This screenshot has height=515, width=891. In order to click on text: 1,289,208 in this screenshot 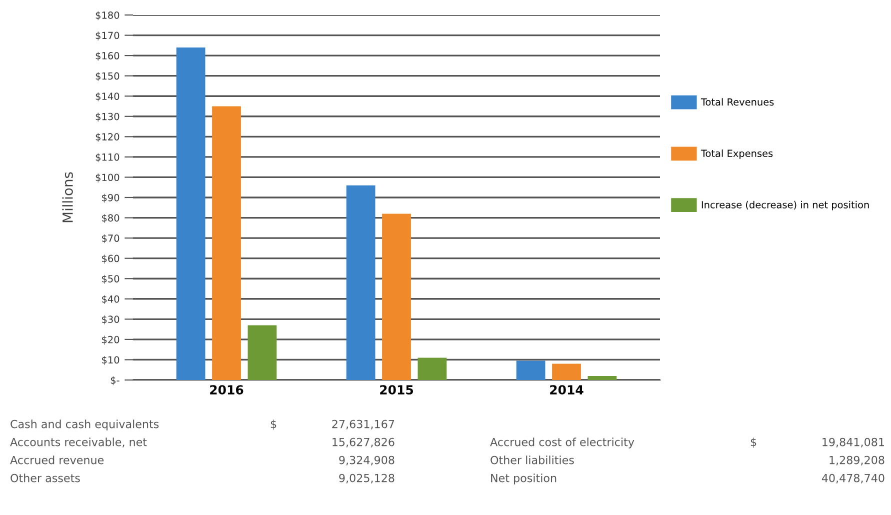, I will do `click(857, 461)`.